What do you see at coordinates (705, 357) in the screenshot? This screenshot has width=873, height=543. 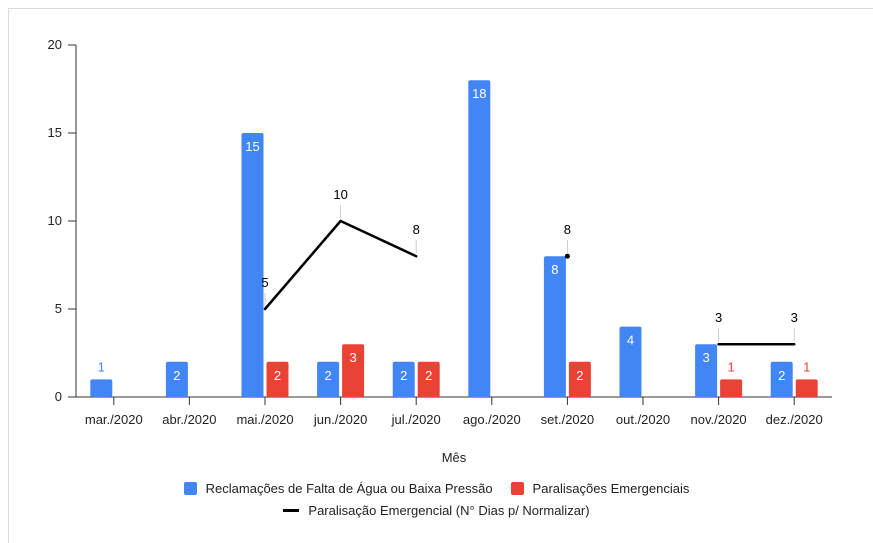 I see `data-label-reclamacoes: 3` at bounding box center [705, 357].